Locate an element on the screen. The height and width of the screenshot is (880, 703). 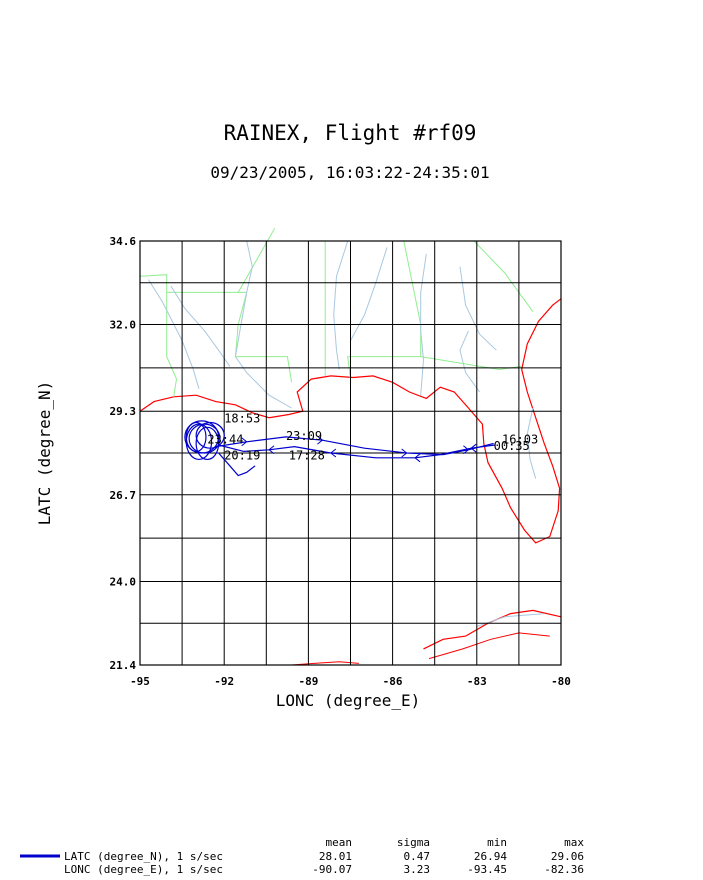
stats-header-min: min is located at coordinates (497, 842).